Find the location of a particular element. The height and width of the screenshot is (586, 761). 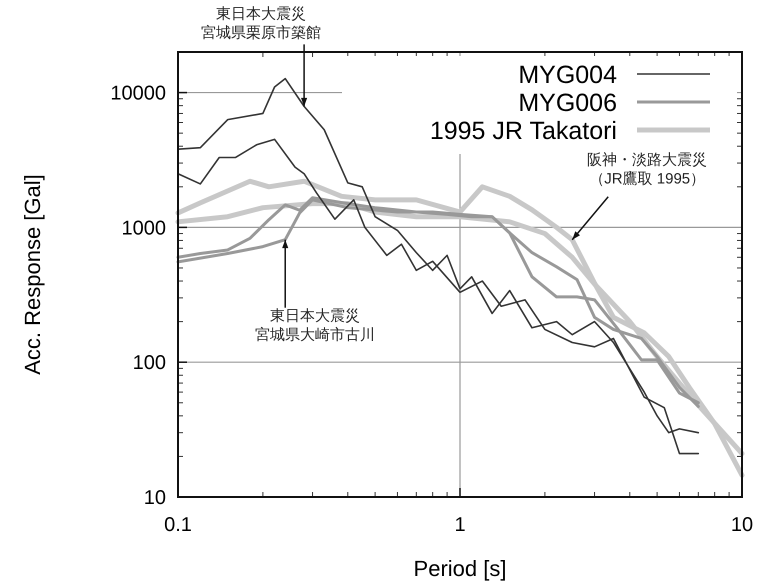

x-tick-label: 10 is located at coordinates (742, 525).